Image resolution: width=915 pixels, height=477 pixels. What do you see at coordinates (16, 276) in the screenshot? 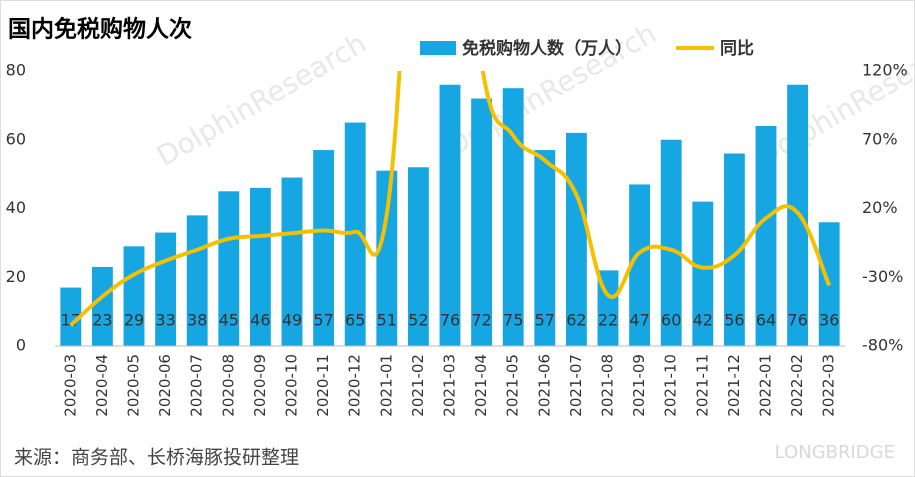
I see `y-tick-label: 20` at bounding box center [16, 276].